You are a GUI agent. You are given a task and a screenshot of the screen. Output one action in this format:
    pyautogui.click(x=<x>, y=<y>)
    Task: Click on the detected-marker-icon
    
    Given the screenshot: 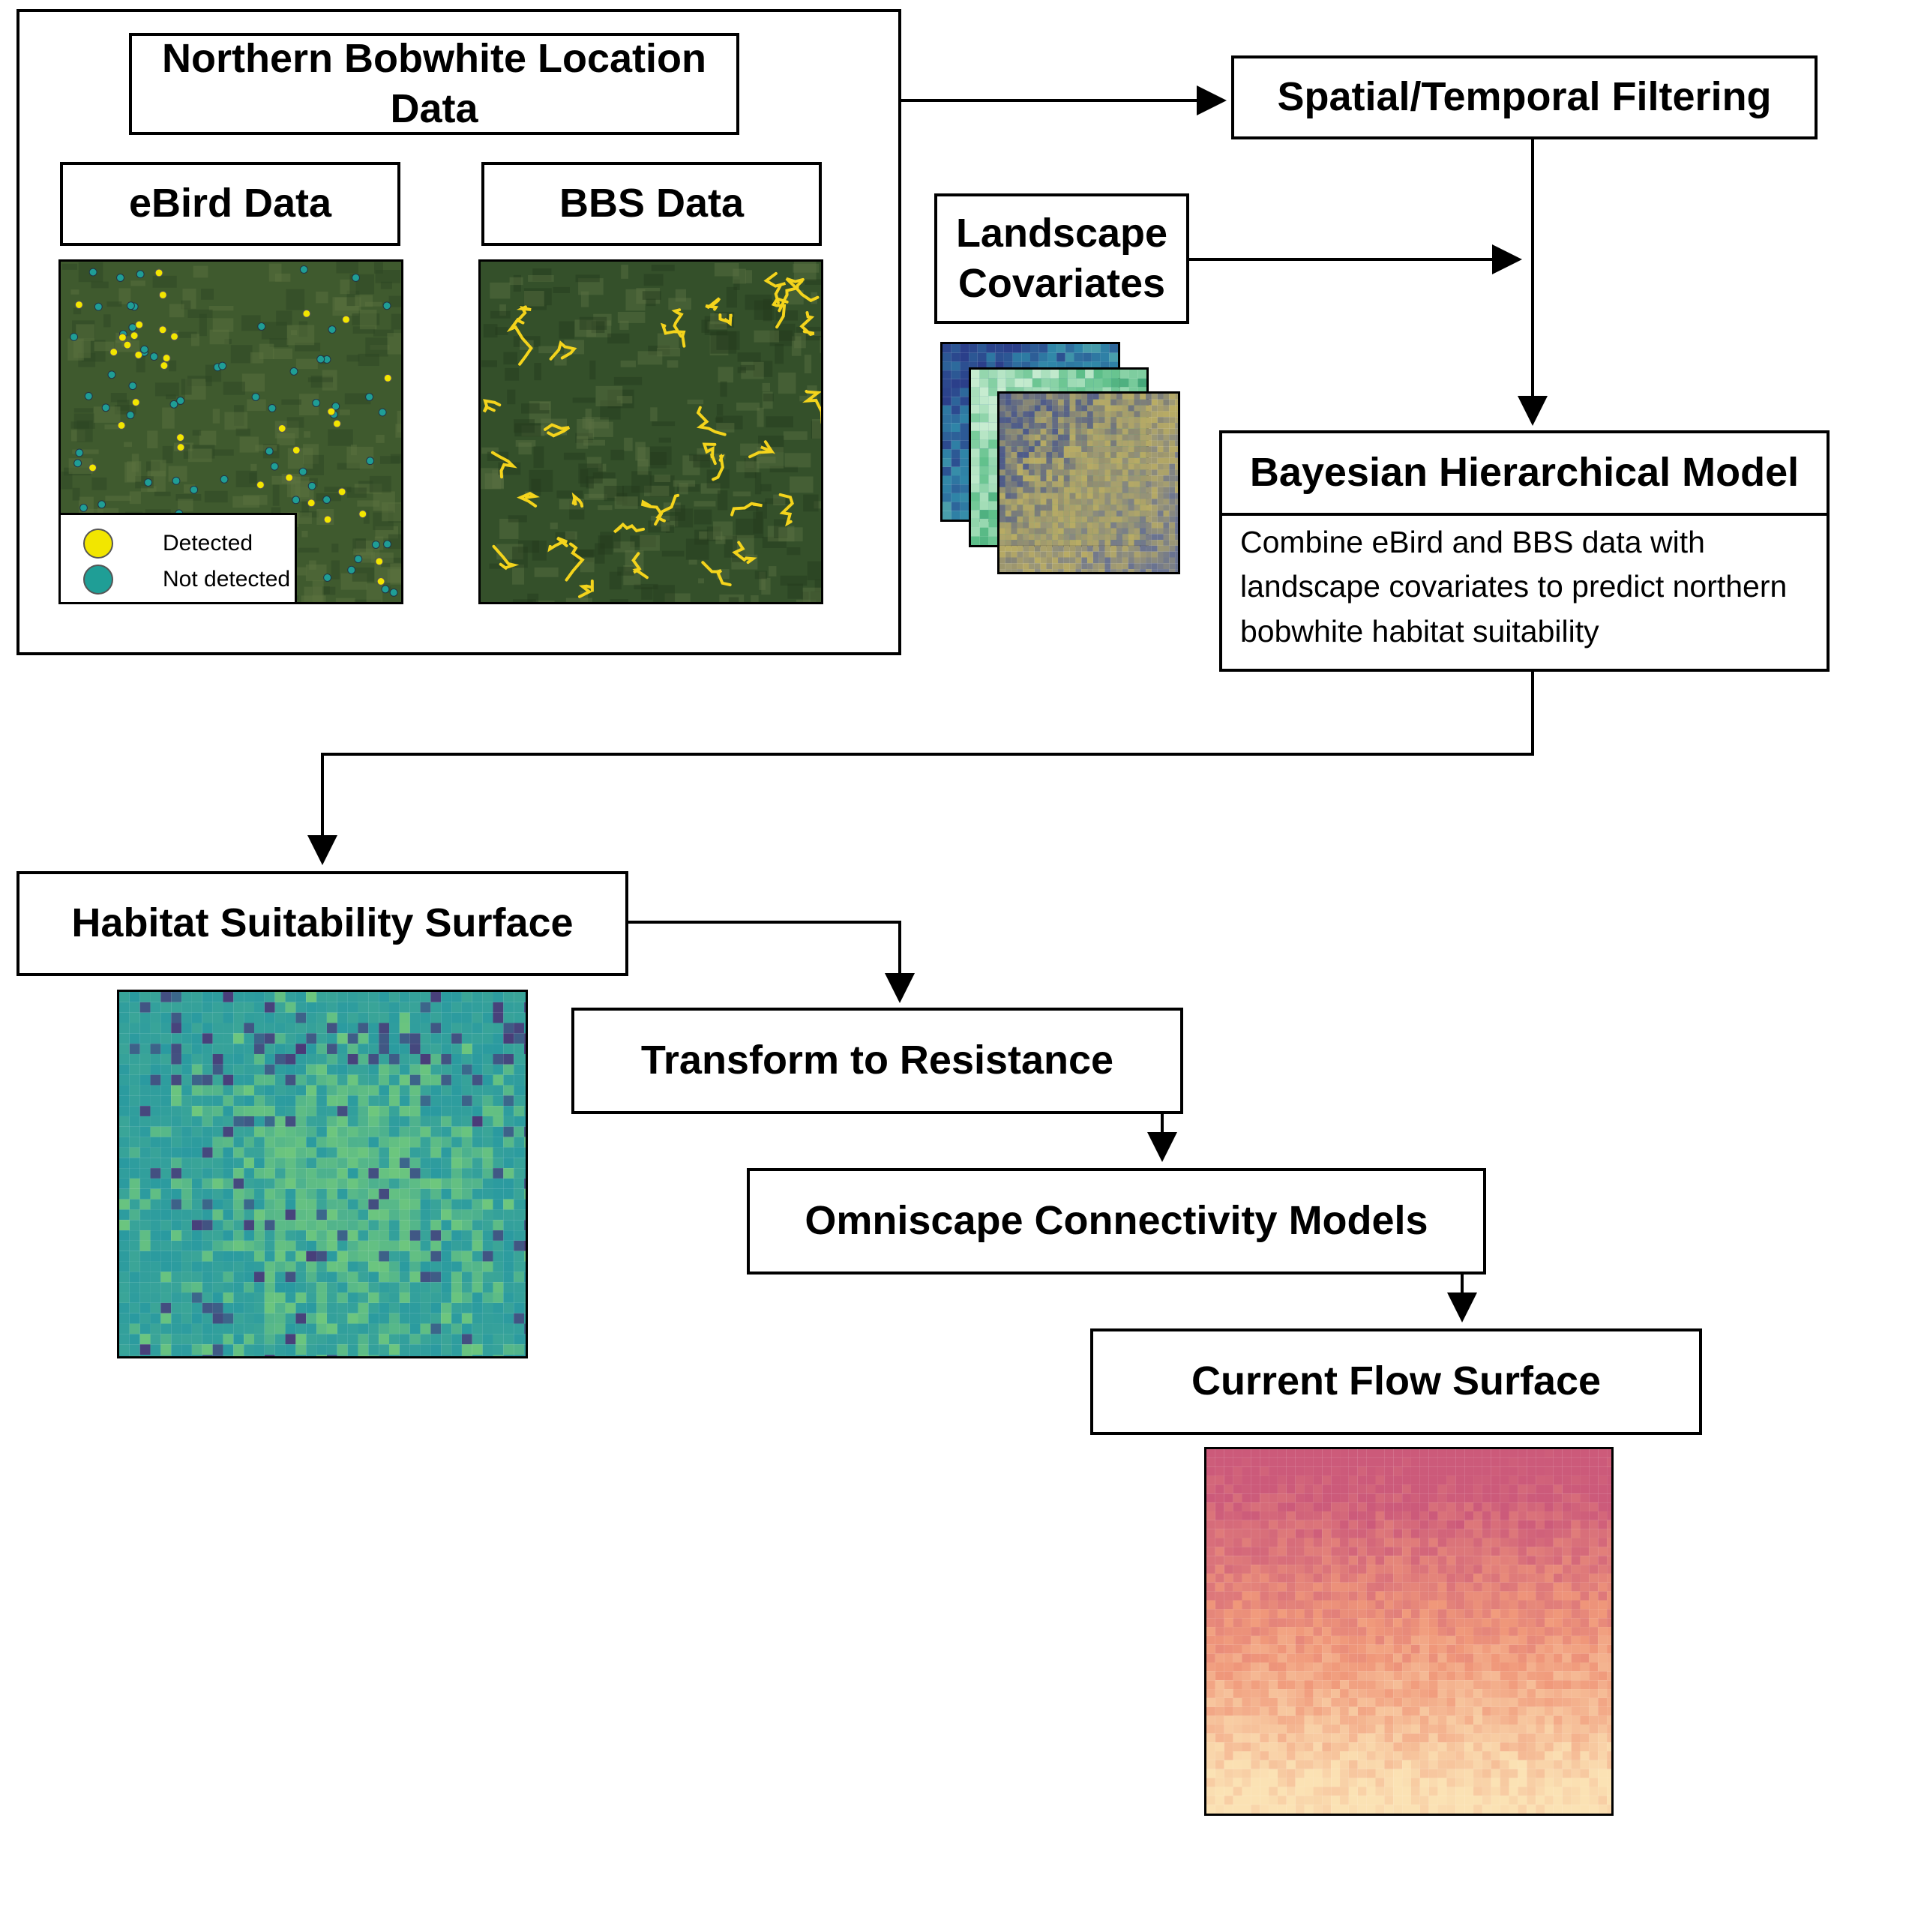 What is the action you would take?
    pyautogui.click(x=98, y=544)
    